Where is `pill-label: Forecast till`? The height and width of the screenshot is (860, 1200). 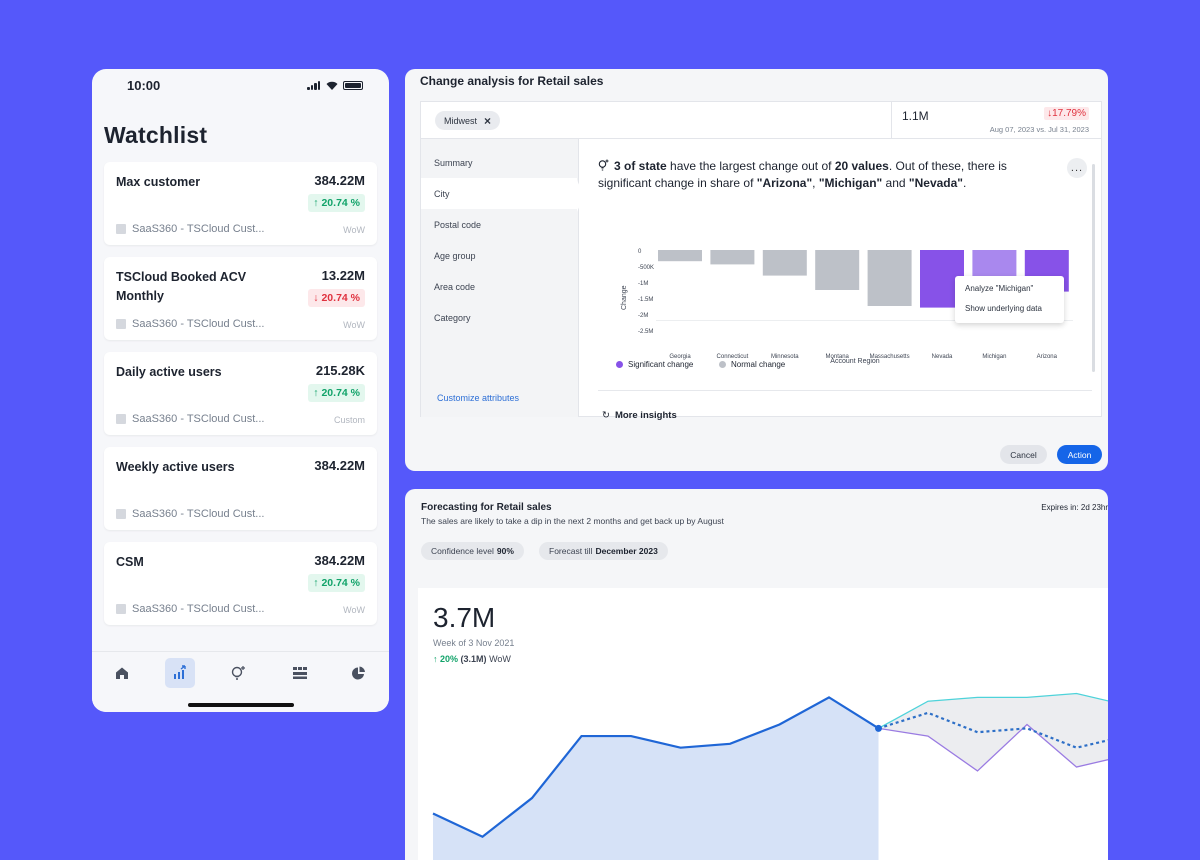 pill-label: Forecast till is located at coordinates (571, 551).